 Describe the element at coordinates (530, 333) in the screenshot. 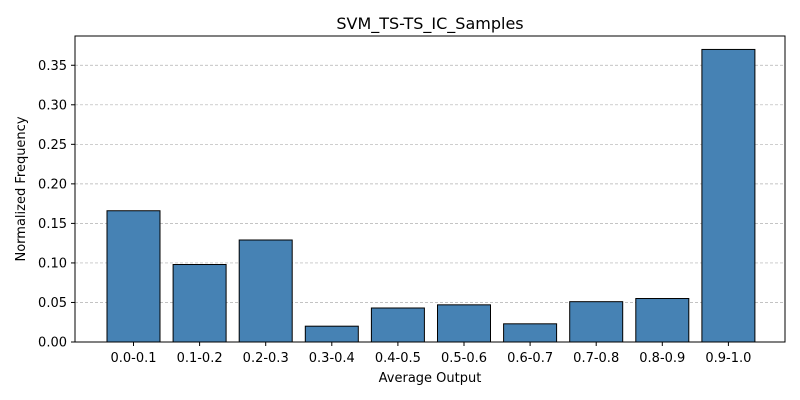

I see `bar-0.6-0.7` at that location.